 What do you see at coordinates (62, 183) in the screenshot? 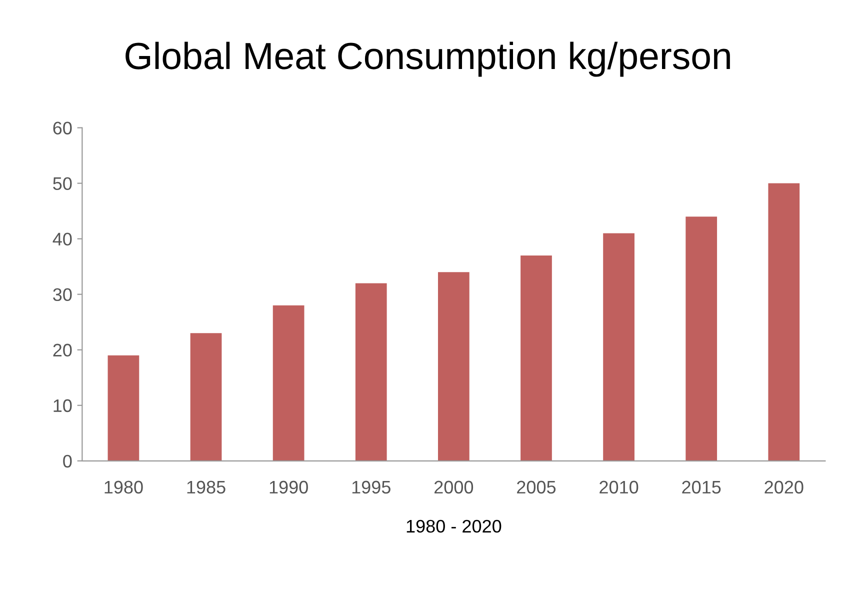
I see `y-tick-label: 50` at bounding box center [62, 183].